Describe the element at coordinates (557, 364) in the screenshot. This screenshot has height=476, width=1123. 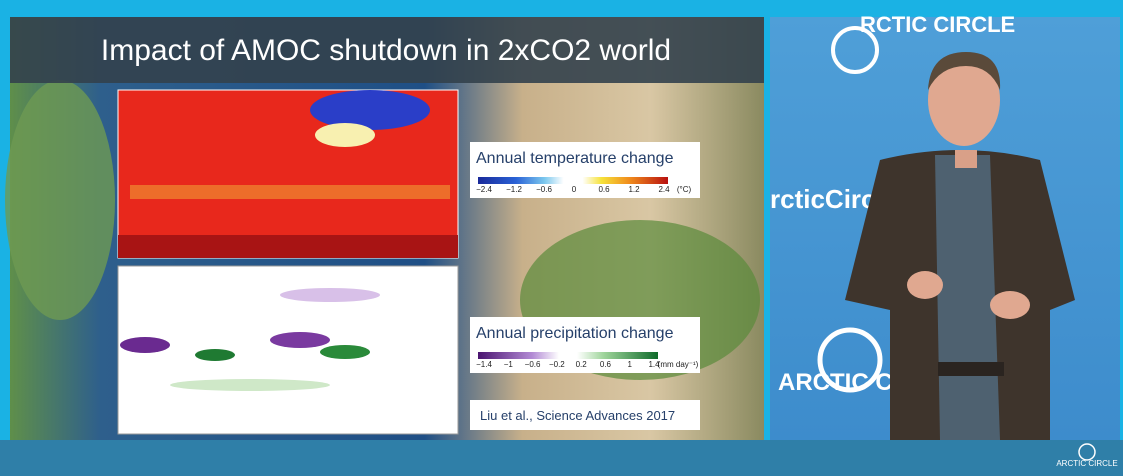
I see `colorbar-tick-label: −0.2` at that location.